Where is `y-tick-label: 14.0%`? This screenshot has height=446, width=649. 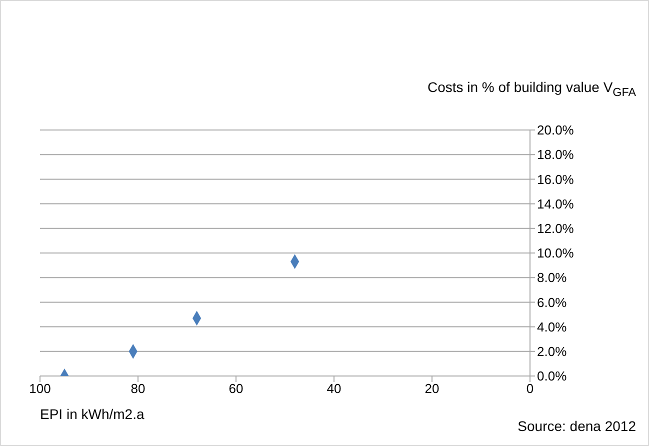
y-tick-label: 14.0% is located at coordinates (555, 204).